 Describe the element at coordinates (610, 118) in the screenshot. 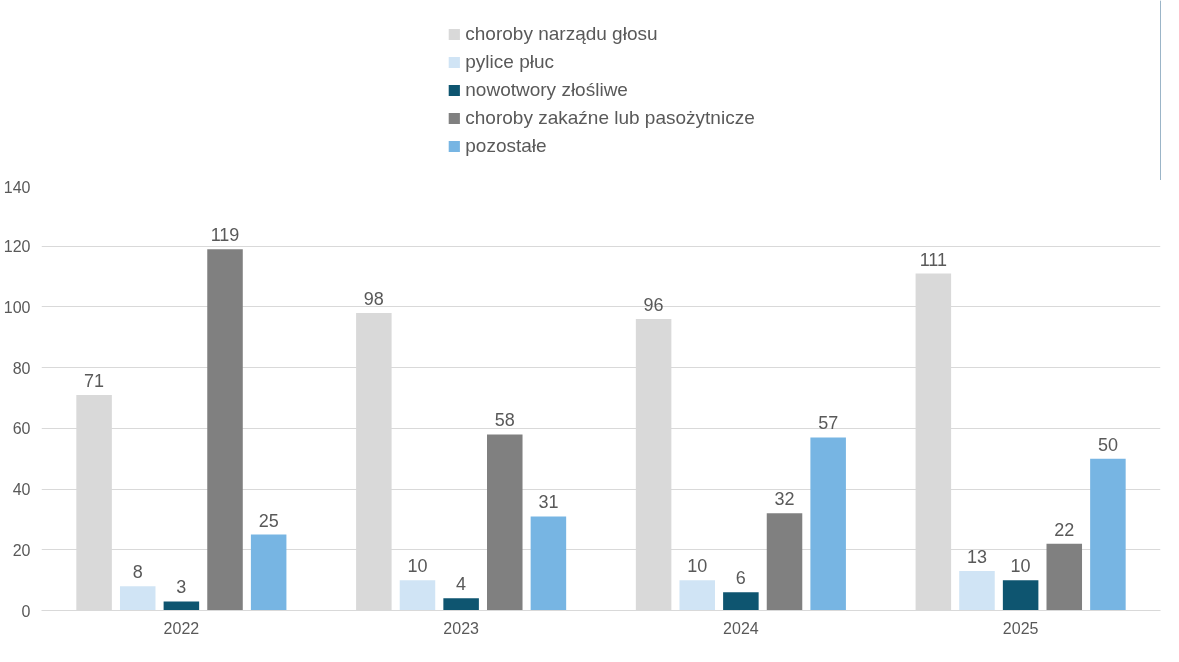

I see `legend-label: choroby zakaźne lub pasożytnicze` at that location.